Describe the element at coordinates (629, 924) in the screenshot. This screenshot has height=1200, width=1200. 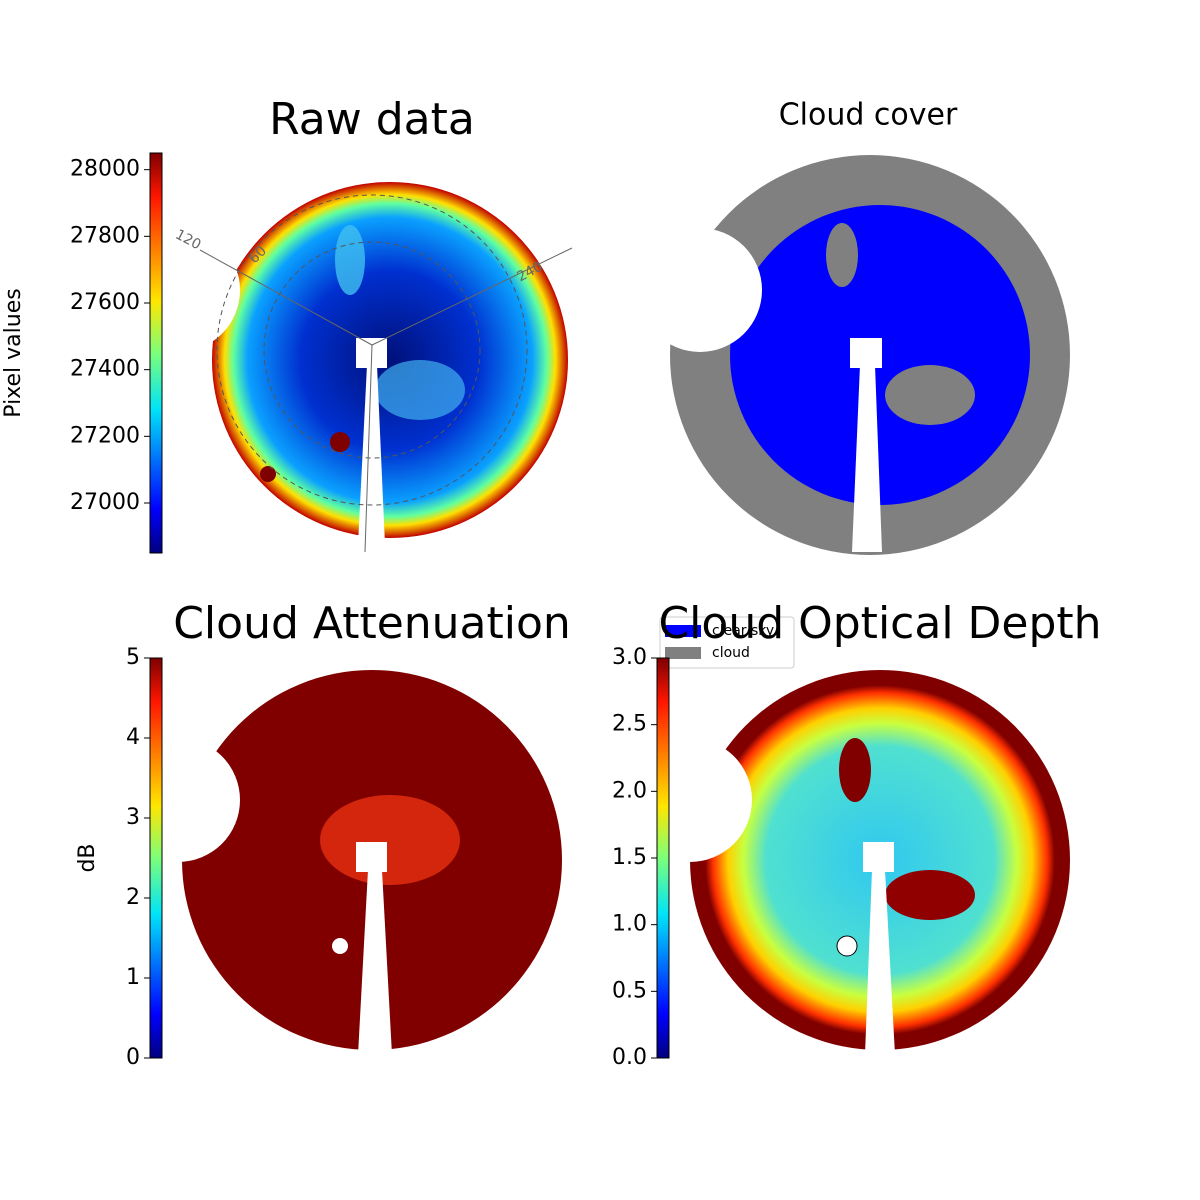
I see `tick-label: 1.0` at that location.